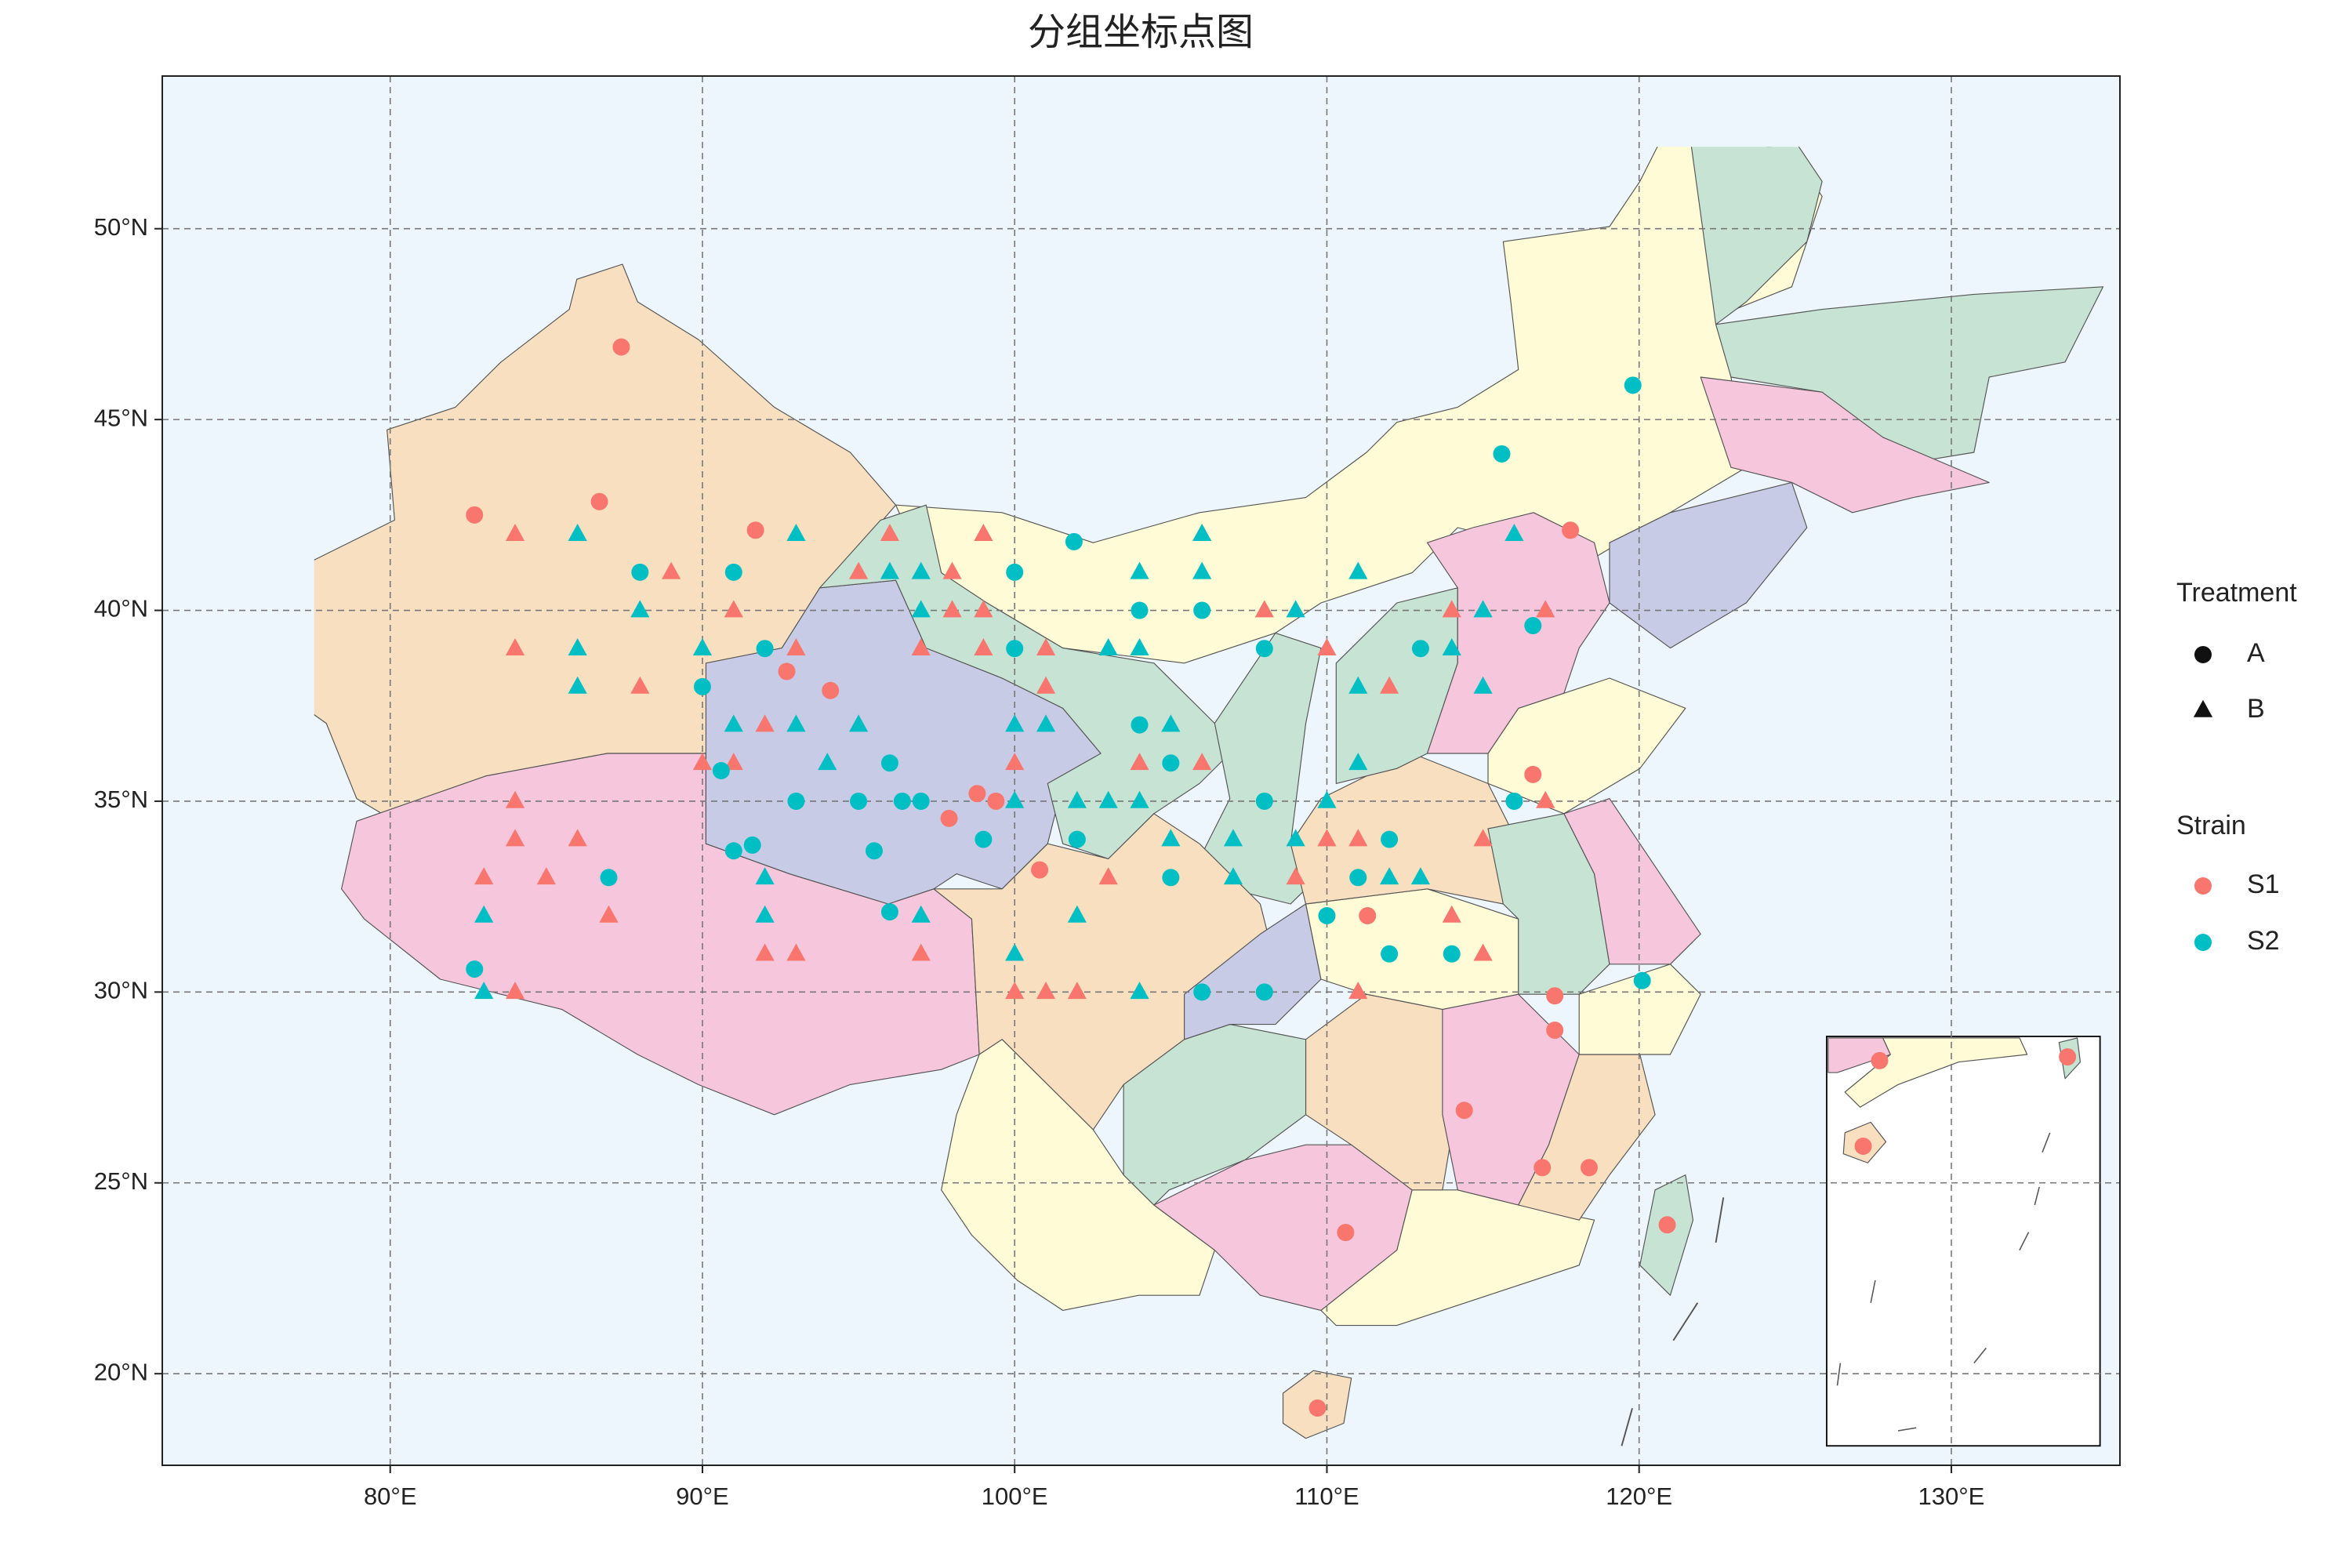  What do you see at coordinates (121, 799) in the screenshot?
I see `y-tick-label: 35°N` at bounding box center [121, 799].